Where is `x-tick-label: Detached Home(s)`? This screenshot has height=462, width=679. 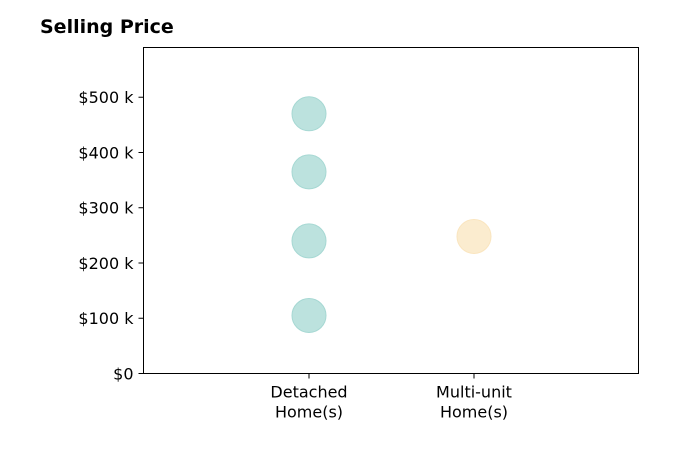 x-tick-label: Detached Home(s) is located at coordinates (308, 402).